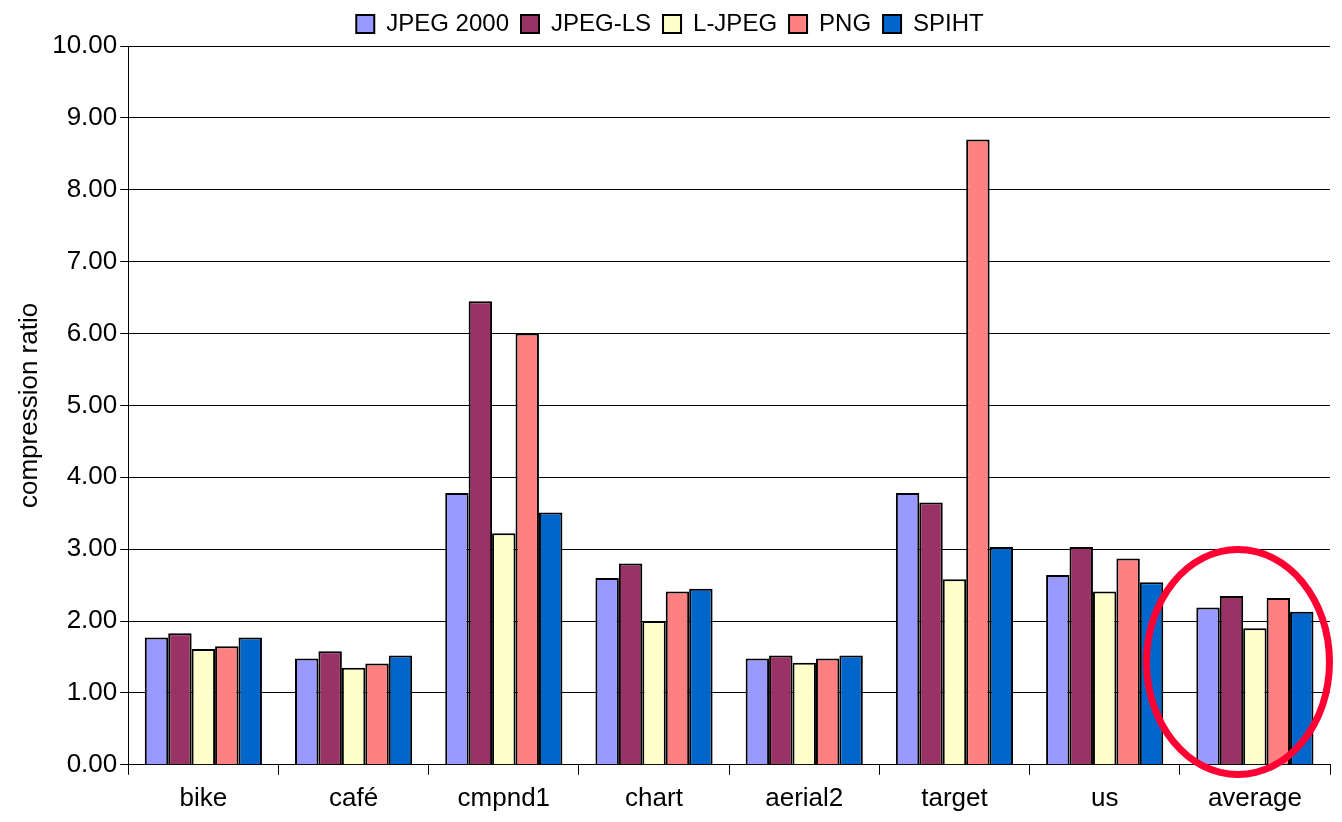 The height and width of the screenshot is (822, 1342). What do you see at coordinates (601, 22) in the screenshot?
I see `legend-label: JPEG-LS` at bounding box center [601, 22].